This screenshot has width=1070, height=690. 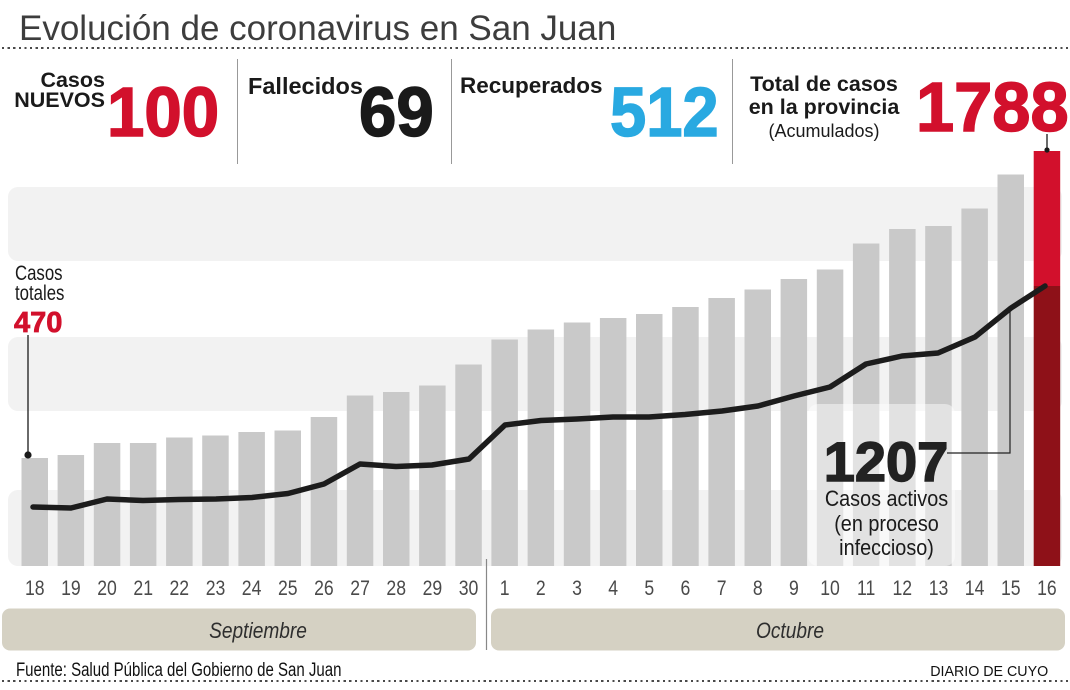 What do you see at coordinates (685, 589) in the screenshot?
I see `svg-text: 6` at bounding box center [685, 589].